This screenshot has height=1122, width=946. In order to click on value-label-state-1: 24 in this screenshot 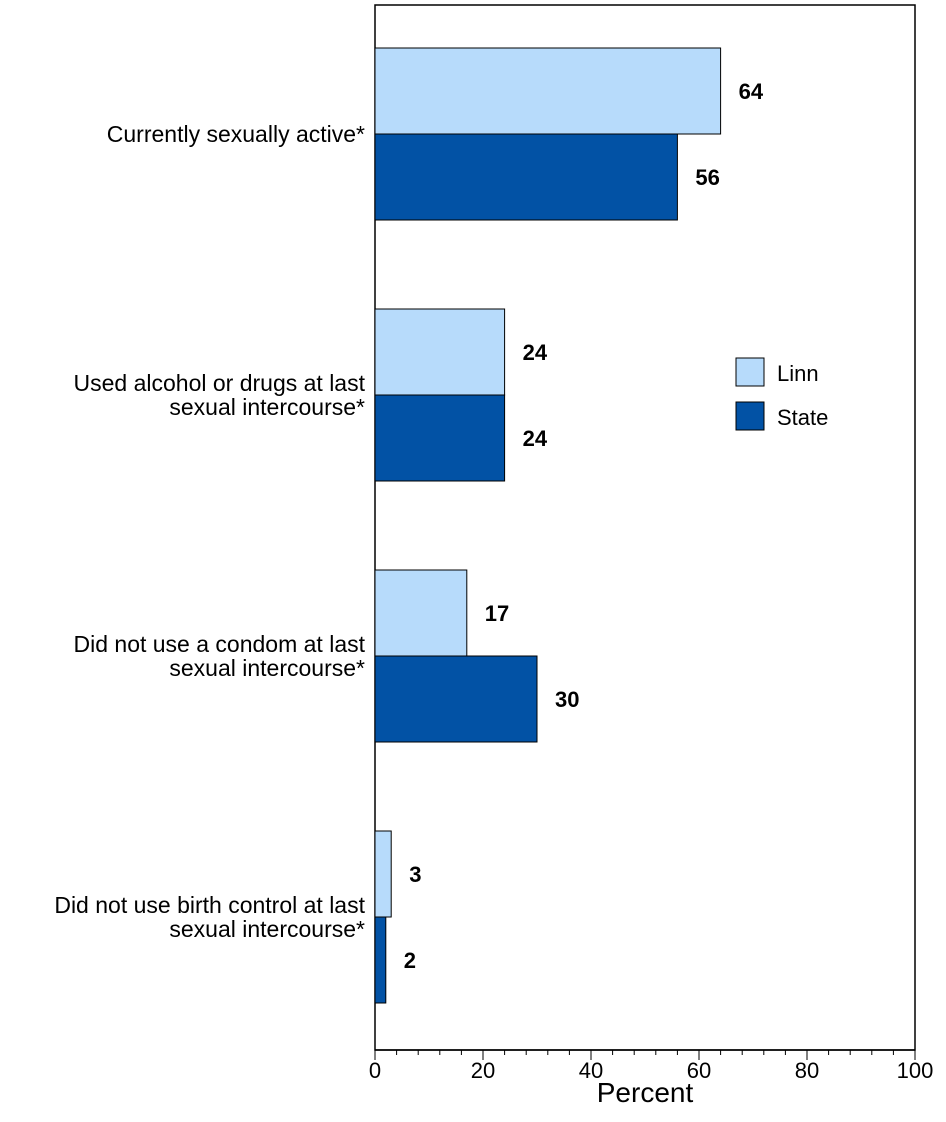, I will do `click(535, 438)`.